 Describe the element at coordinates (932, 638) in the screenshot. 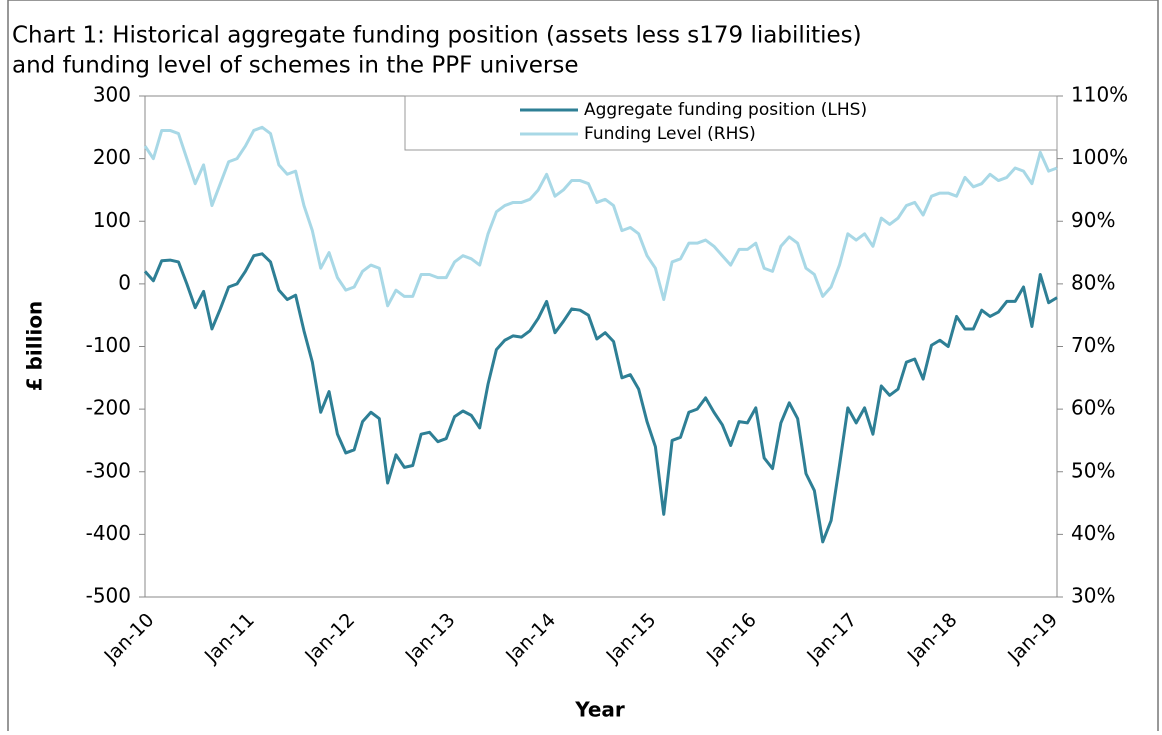

I see `x-tick-label: Jan-18` at that location.